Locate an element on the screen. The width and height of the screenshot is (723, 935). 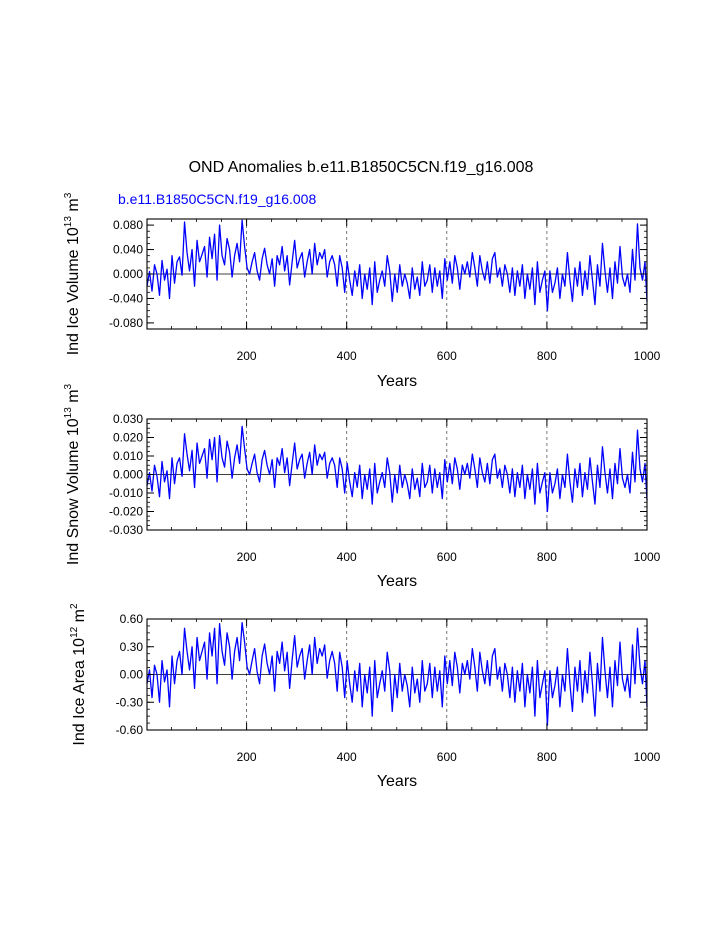
y-tick-label: -0.020 is located at coordinates (126, 512).